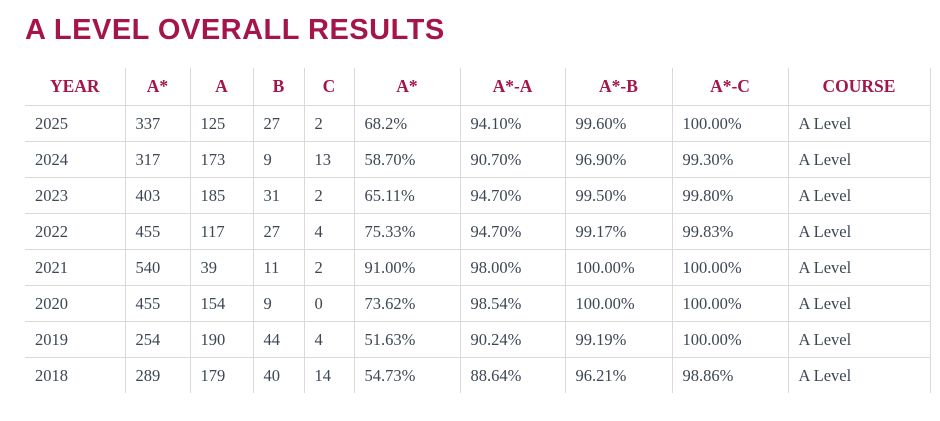  I want to click on cell-a-star-a-pct: 98.54%, so click(513, 303).